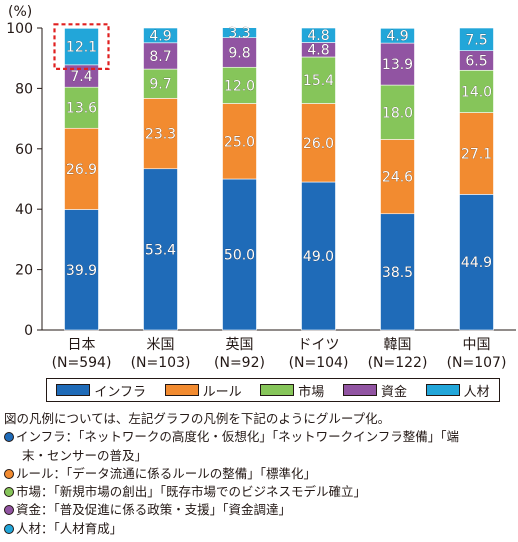 The height and width of the screenshot is (542, 518). What do you see at coordinates (160, 135) in the screenshot?
I see `data-label: 23.3` at bounding box center [160, 135].